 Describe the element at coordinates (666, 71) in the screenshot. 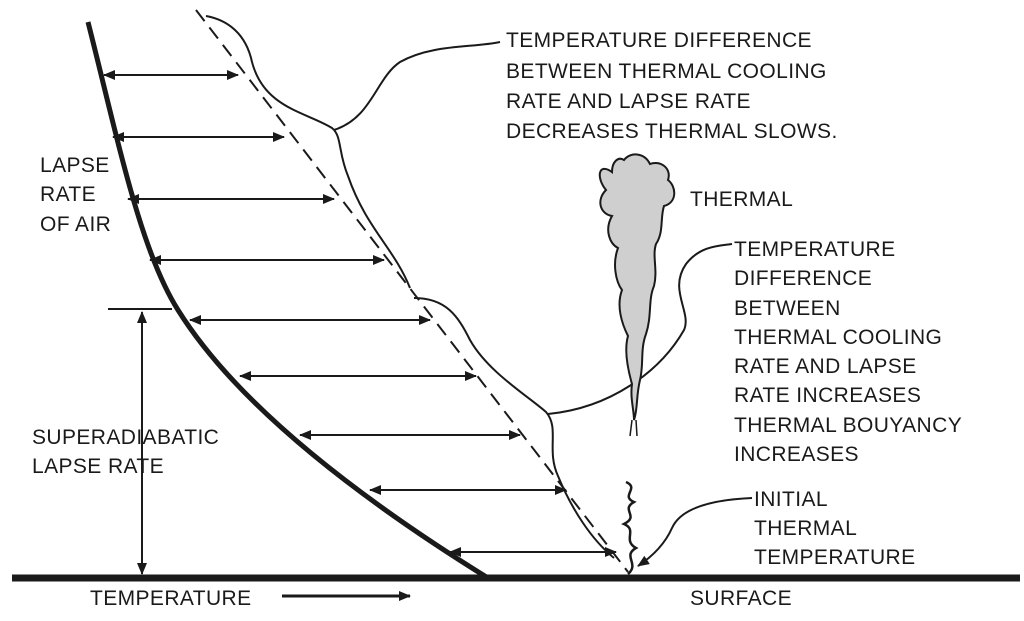

I see `top-note-line: BETWEEN THERMAL COOLING` at that location.